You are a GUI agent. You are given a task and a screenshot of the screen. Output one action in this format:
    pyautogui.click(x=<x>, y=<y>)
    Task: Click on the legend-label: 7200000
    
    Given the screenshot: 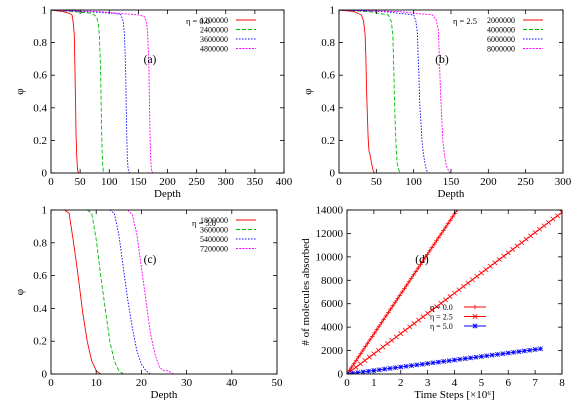 What is the action you would take?
    pyautogui.click(x=214, y=249)
    